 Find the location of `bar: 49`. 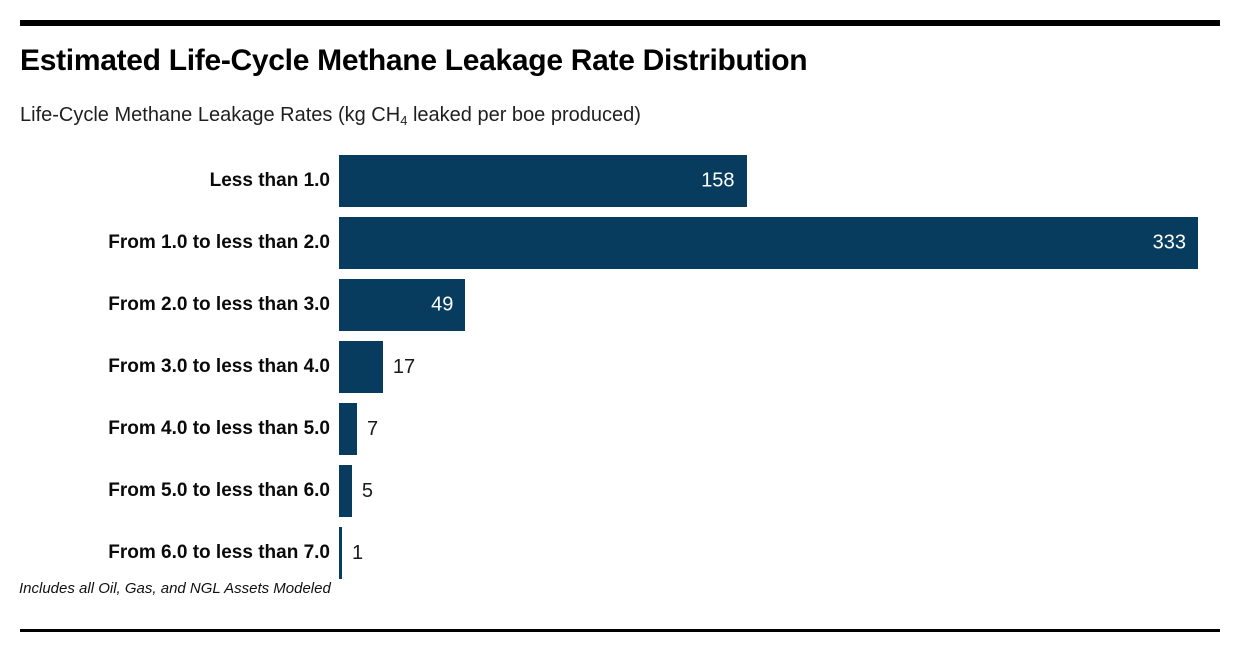

bar: 49 is located at coordinates (402, 305).